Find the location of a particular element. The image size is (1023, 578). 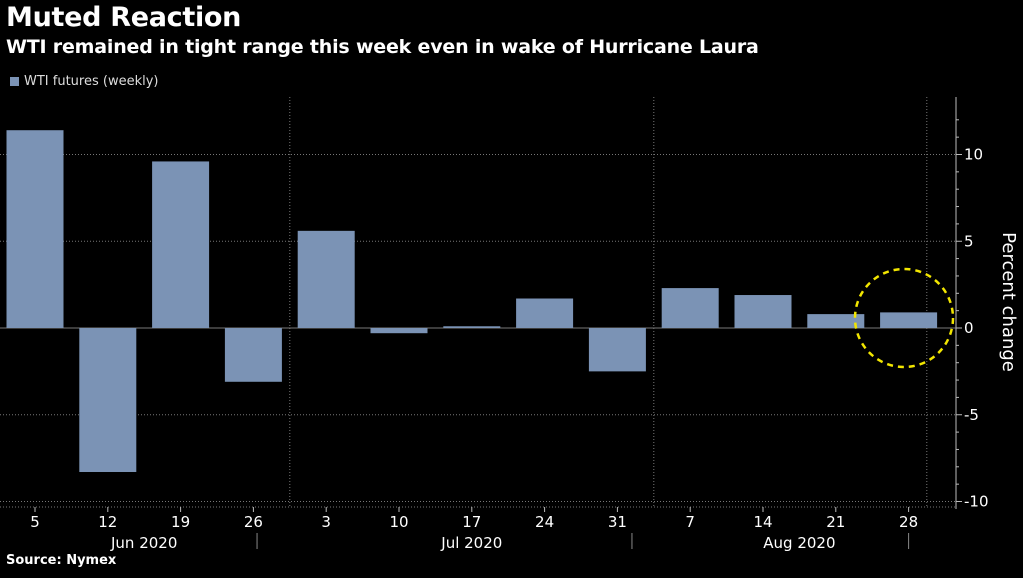

x-tick-label: 3 is located at coordinates (326, 522).